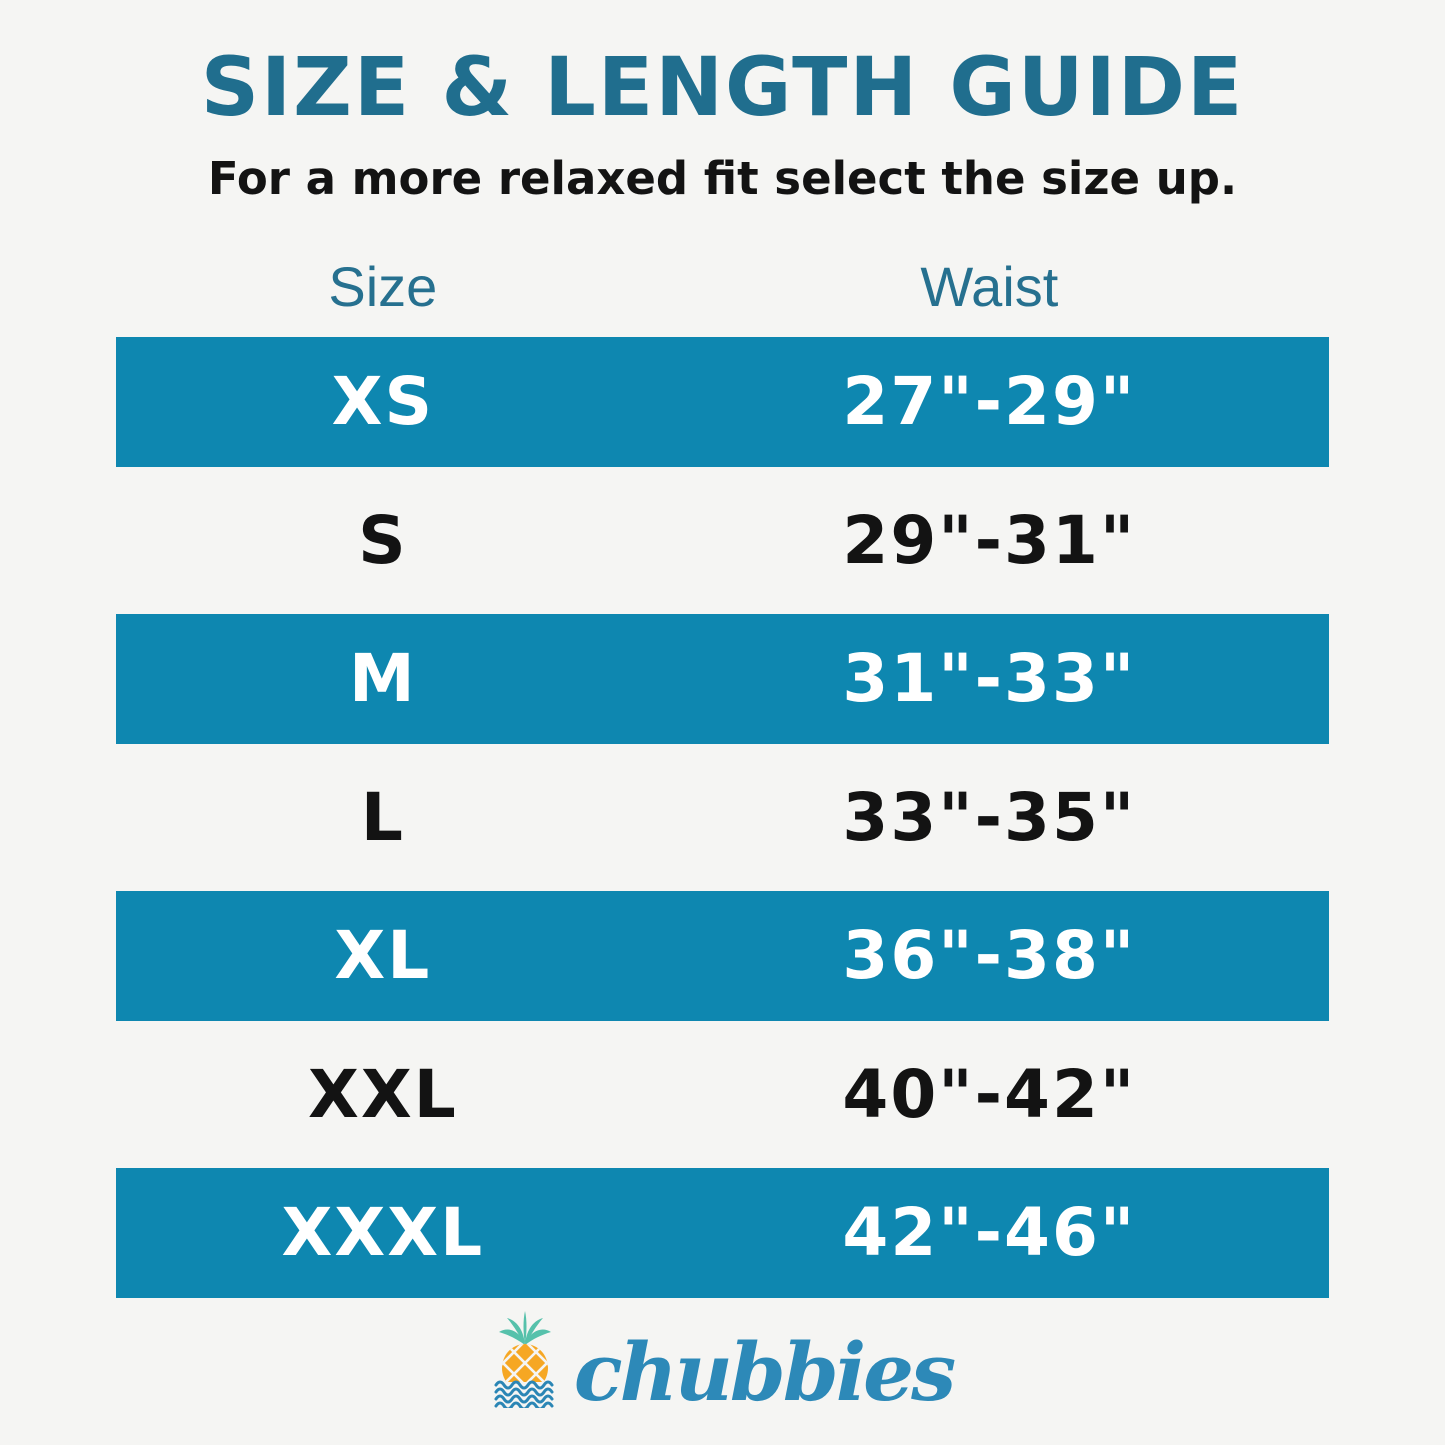 This screenshot has width=1445, height=1445. What do you see at coordinates (383, 955) in the screenshot?
I see `size-cell: XL` at bounding box center [383, 955].